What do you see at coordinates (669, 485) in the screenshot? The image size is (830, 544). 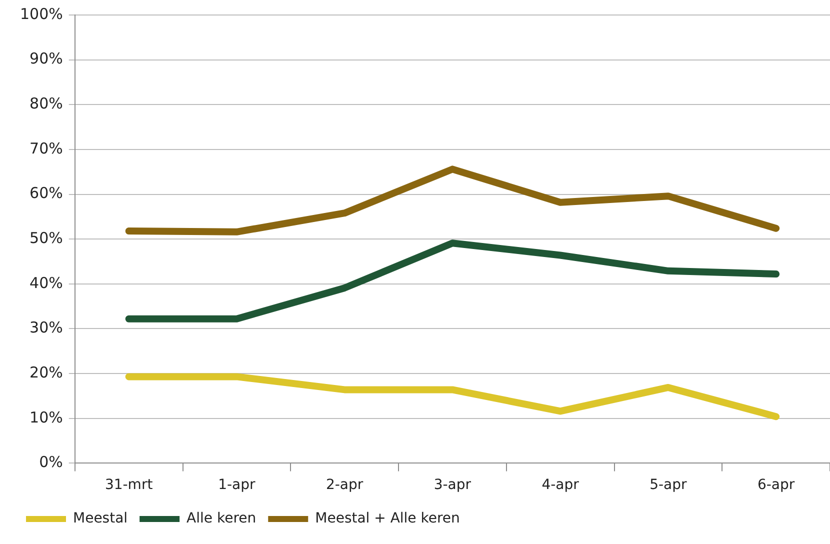 I see `x-tick-label: 5-apr` at bounding box center [669, 485].